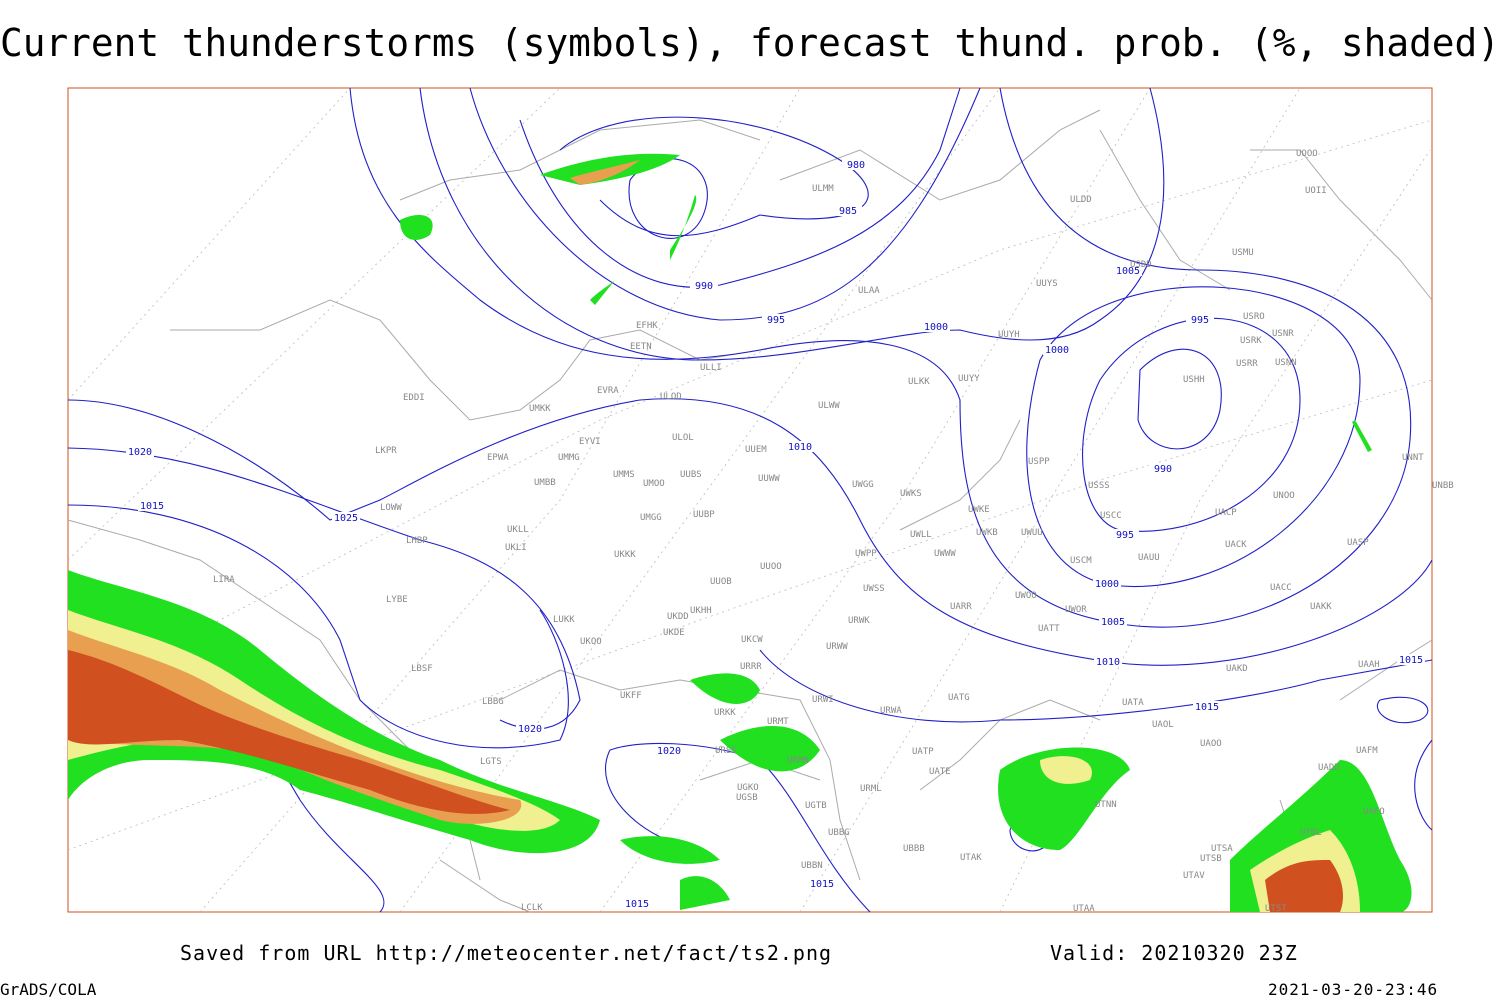 The height and width of the screenshot is (1000, 1500). What do you see at coordinates (1141, 265) in the screenshot?
I see `station-label: USDD` at bounding box center [1141, 265].